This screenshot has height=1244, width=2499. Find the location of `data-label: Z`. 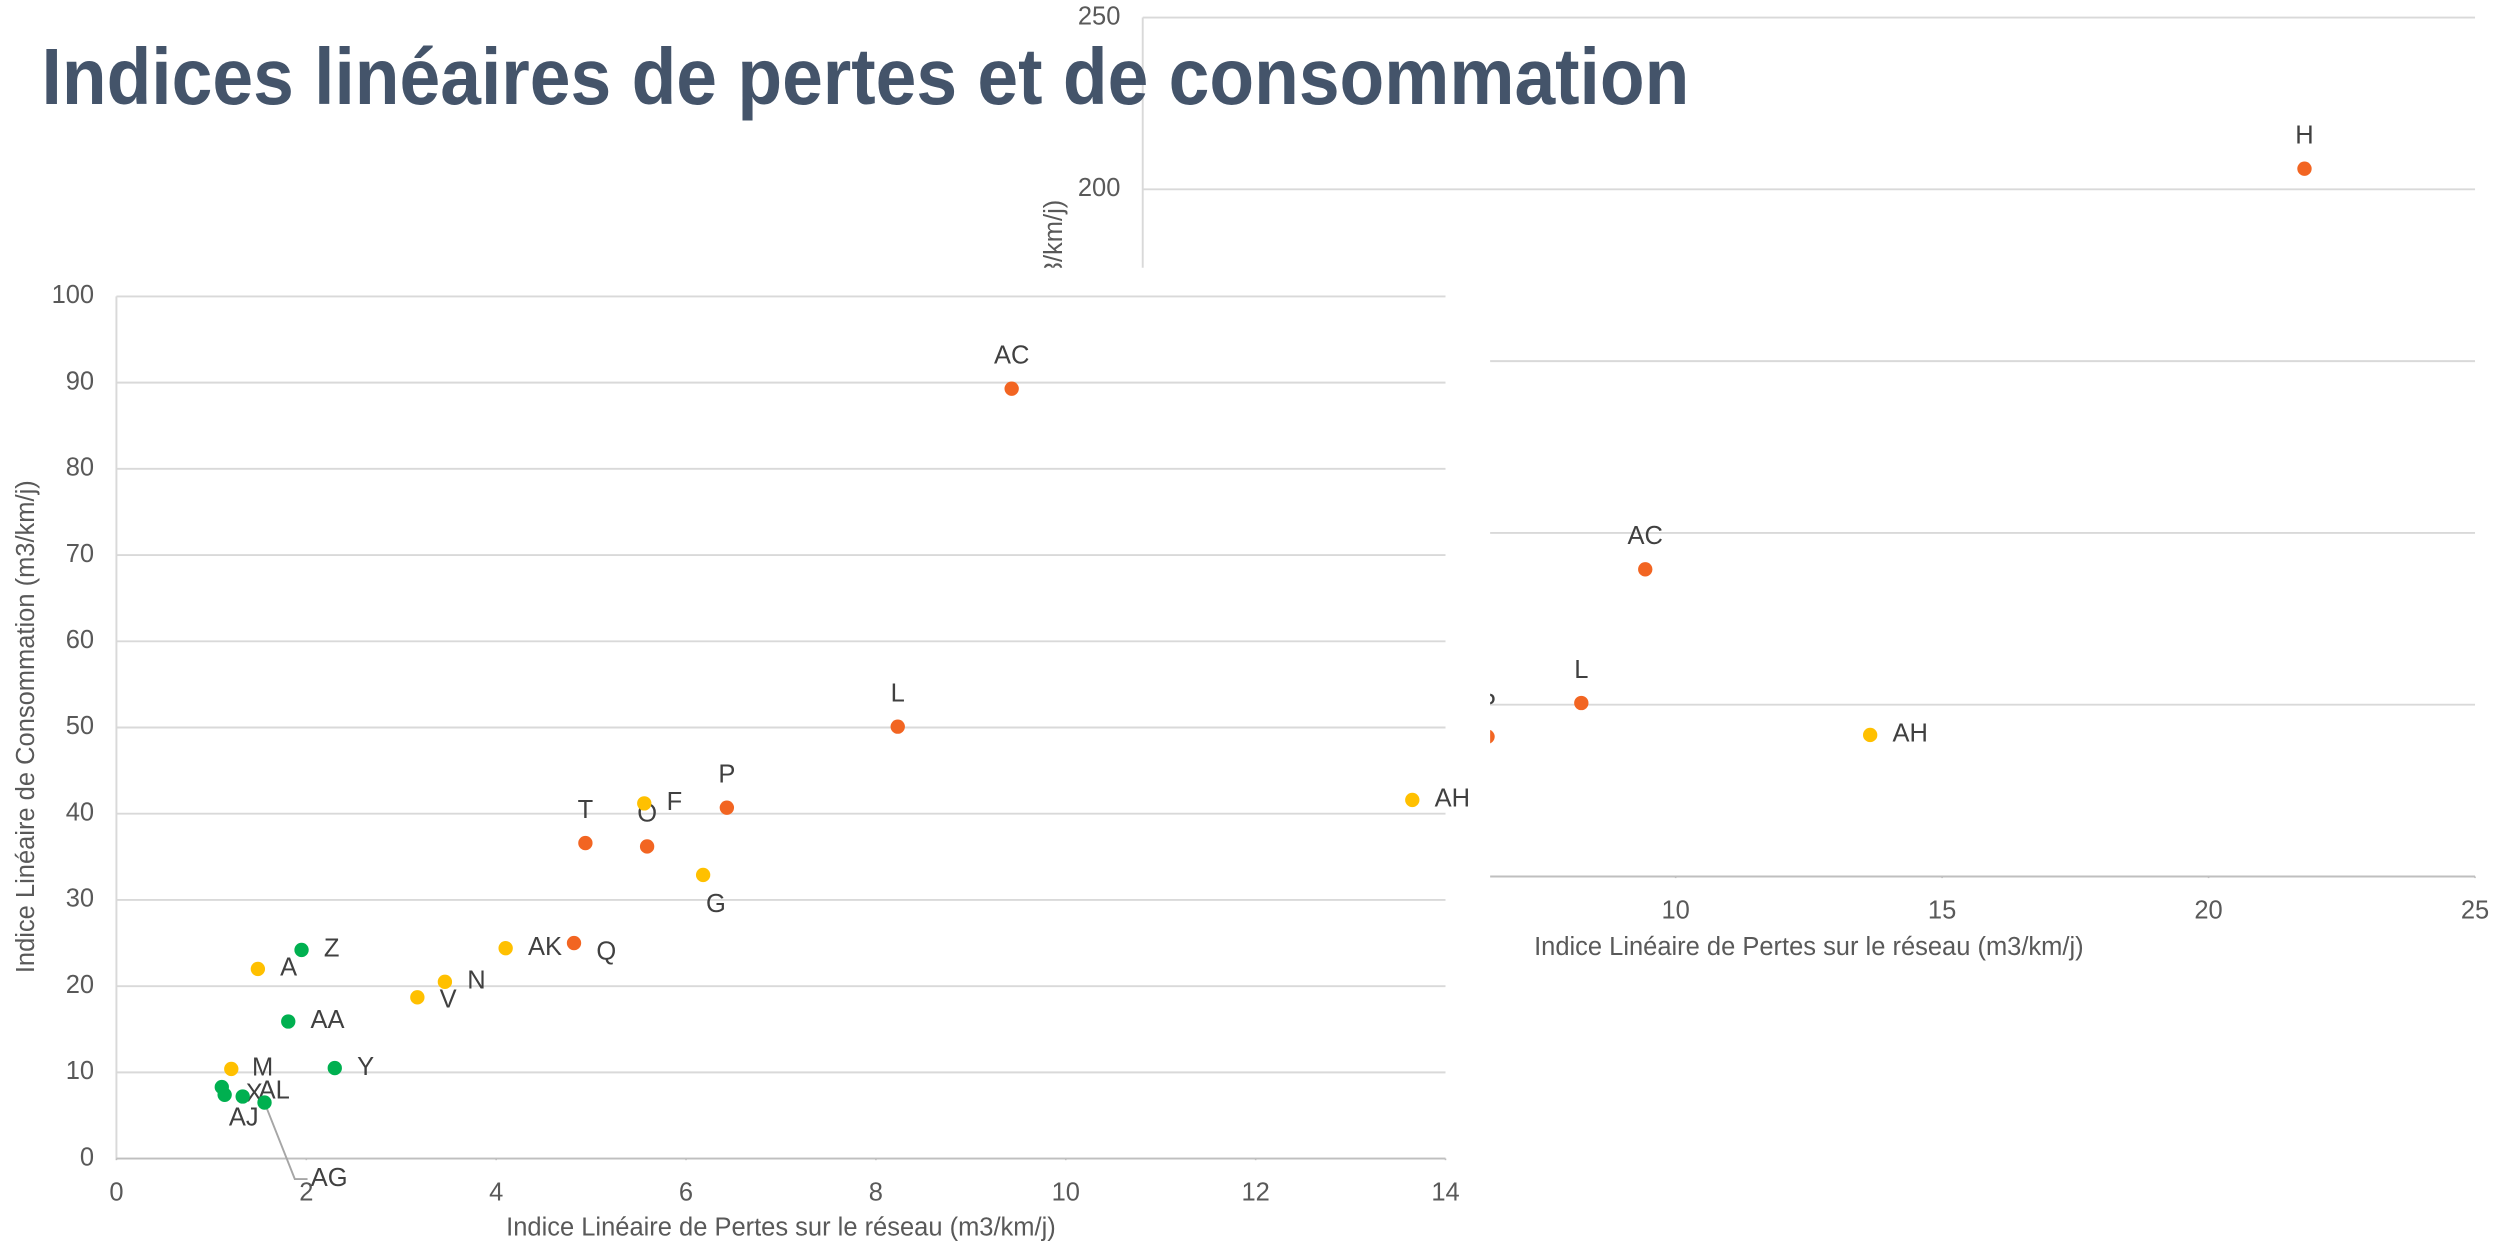

data-label: Z is located at coordinates (332, 949).